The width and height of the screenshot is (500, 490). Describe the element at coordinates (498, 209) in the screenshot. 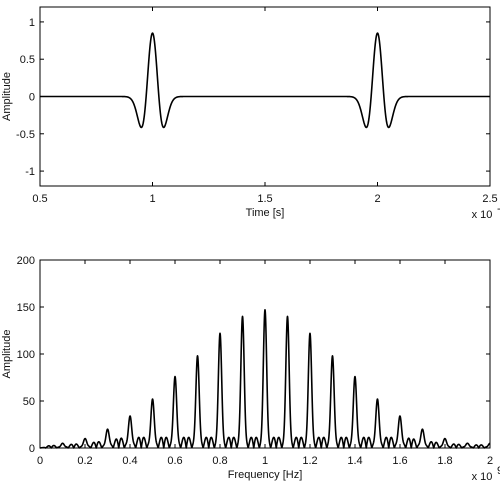

I see `chart1-x-exponent: -8` at that location.